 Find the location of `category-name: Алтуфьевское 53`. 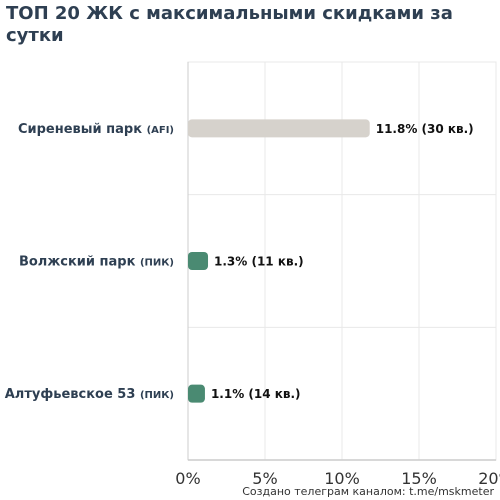

category-name: Алтуфьевское 53 is located at coordinates (72, 394).